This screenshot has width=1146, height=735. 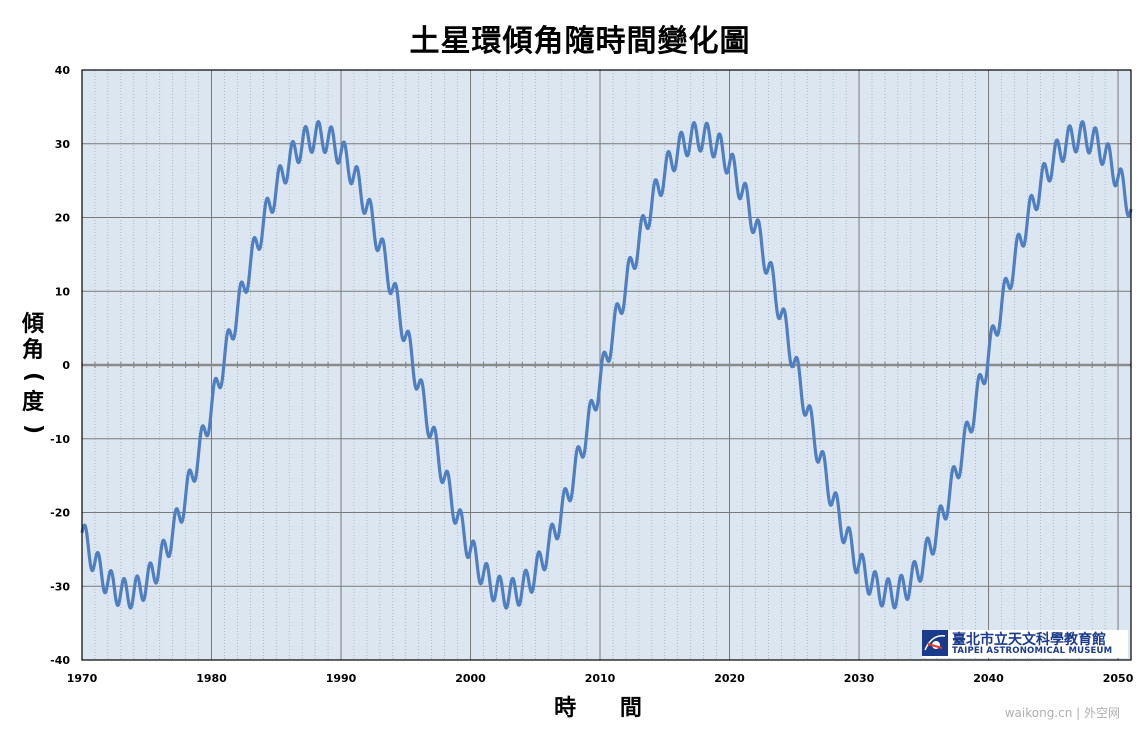 What do you see at coordinates (63, 70) in the screenshot?
I see `y-tick-label: 40` at bounding box center [63, 70].